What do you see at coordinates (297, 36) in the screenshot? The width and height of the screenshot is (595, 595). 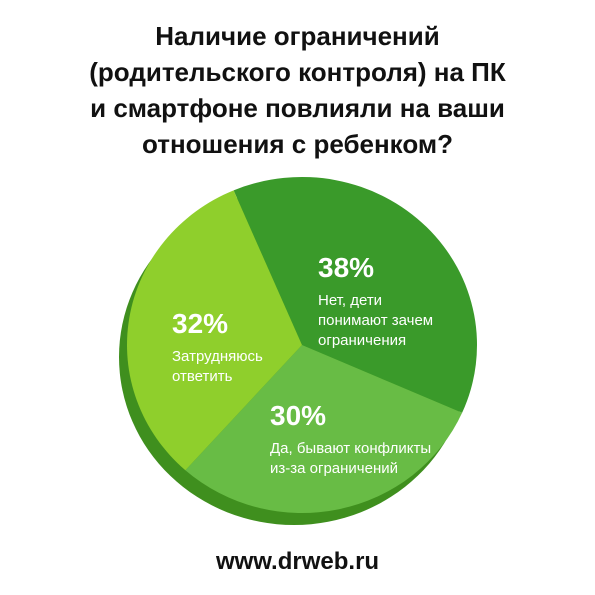 I see `chart-title-line: Наличие ограничений` at bounding box center [297, 36].